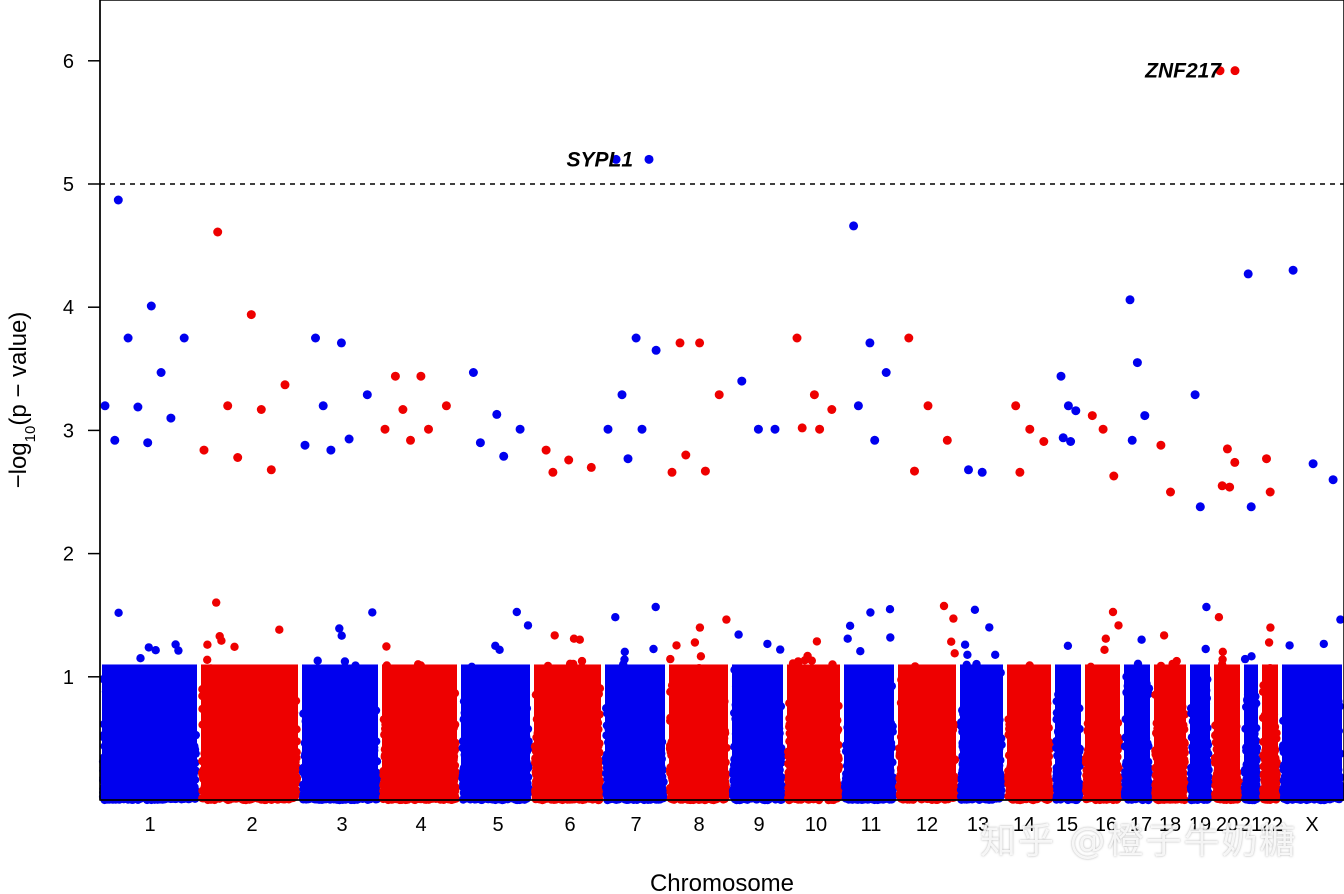 The width and height of the screenshot is (1344, 894). I want to click on top-point-chr9, so click(742, 381).